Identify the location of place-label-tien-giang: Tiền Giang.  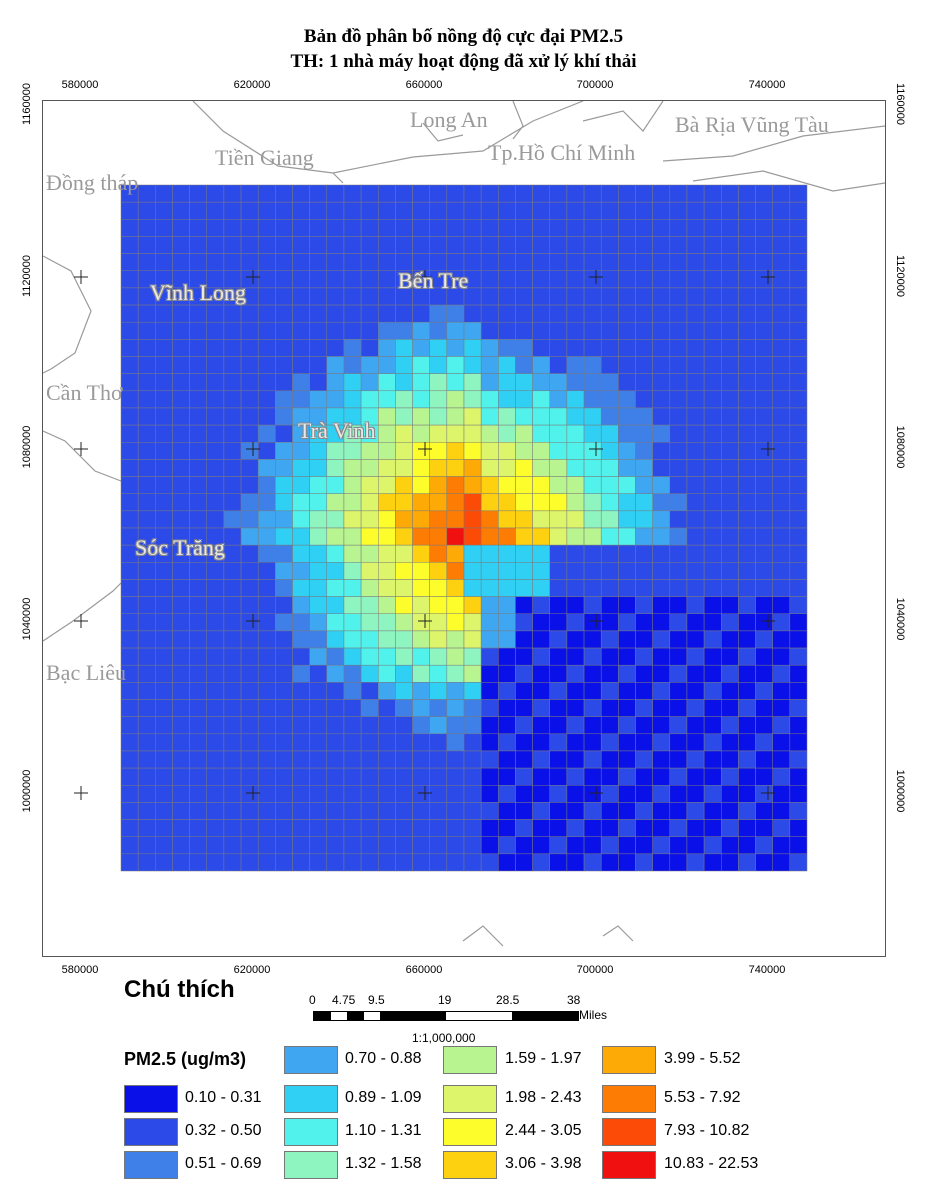
(264, 157).